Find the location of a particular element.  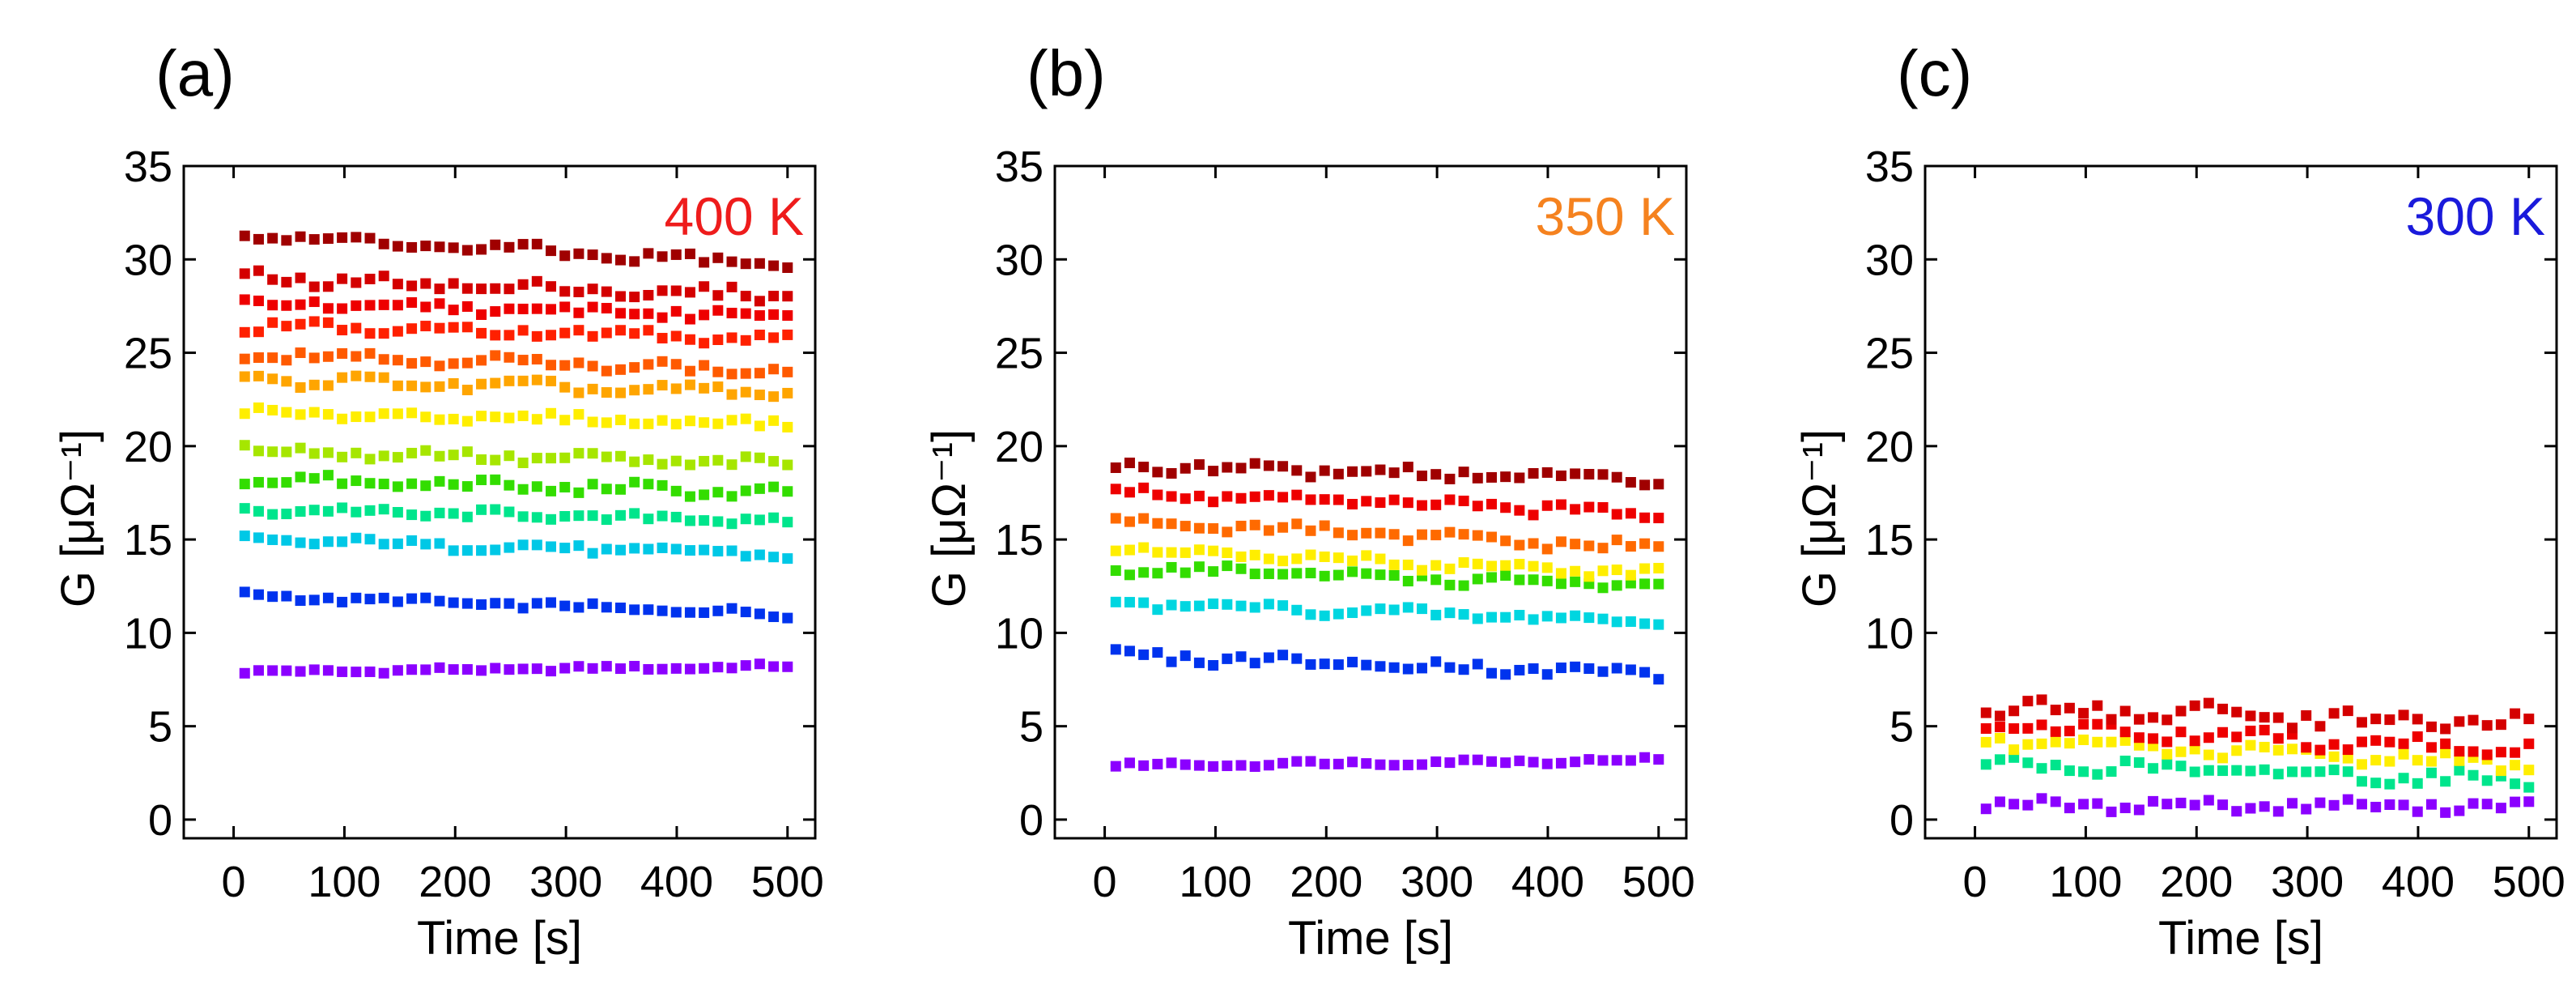

data-points is located at coordinates (2257, 756).